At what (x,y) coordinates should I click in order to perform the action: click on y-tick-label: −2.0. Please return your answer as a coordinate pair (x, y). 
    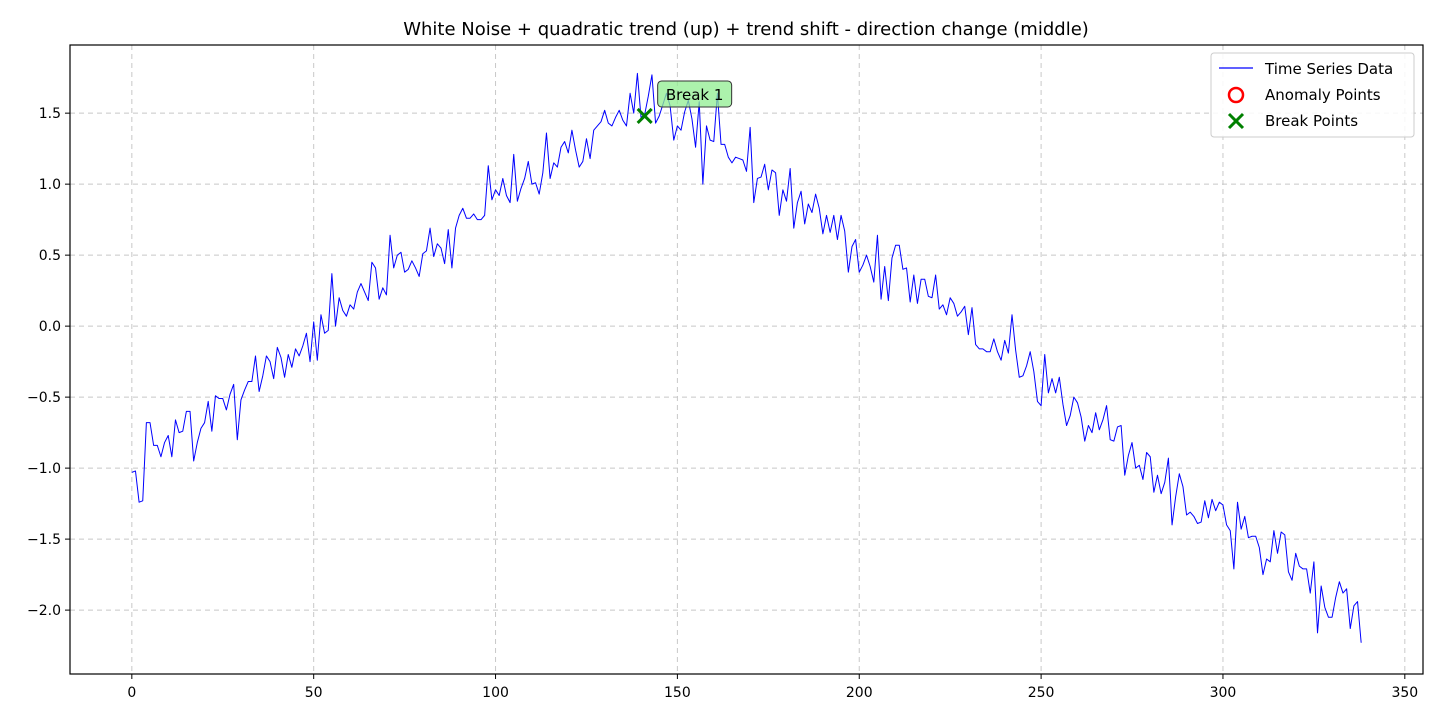
    Looking at the image, I should click on (44, 611).